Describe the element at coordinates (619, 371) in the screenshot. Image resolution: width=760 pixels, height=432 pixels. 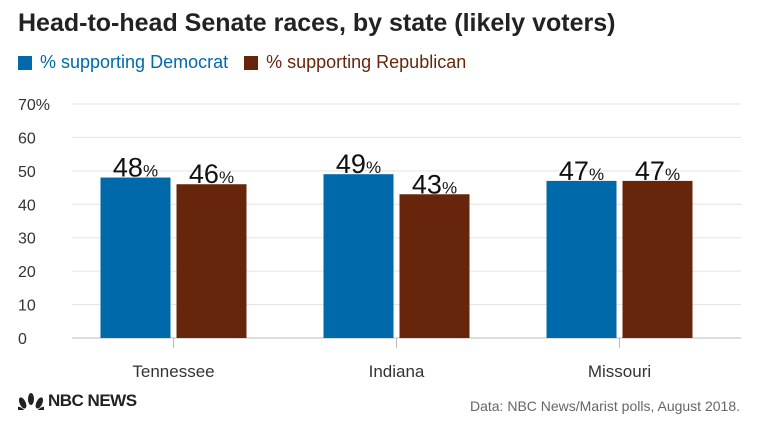
I see `x-tick-label: Missouri` at that location.